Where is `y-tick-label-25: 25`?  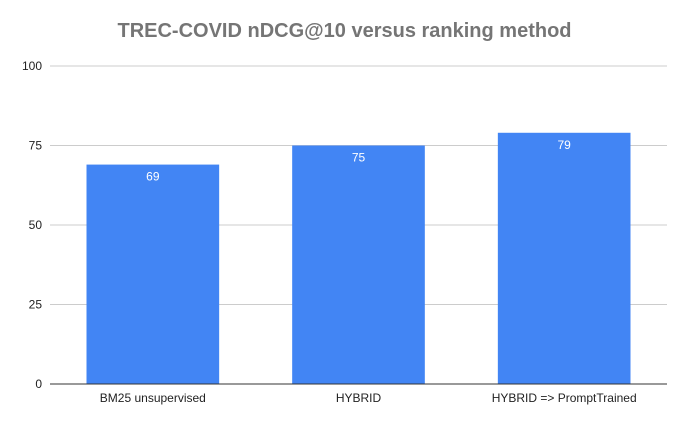 y-tick-label-25: 25 is located at coordinates (36, 305).